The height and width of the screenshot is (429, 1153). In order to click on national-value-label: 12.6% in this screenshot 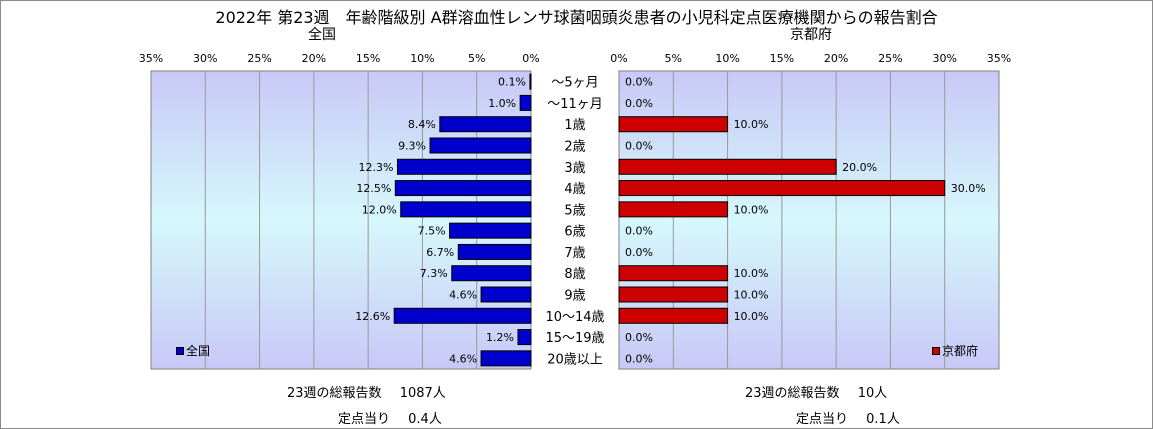, I will do `click(372, 316)`.